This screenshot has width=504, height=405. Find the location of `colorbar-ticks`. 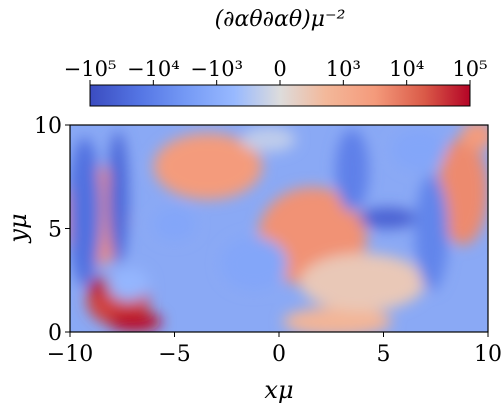

colorbar-ticks is located at coordinates (280, 82).